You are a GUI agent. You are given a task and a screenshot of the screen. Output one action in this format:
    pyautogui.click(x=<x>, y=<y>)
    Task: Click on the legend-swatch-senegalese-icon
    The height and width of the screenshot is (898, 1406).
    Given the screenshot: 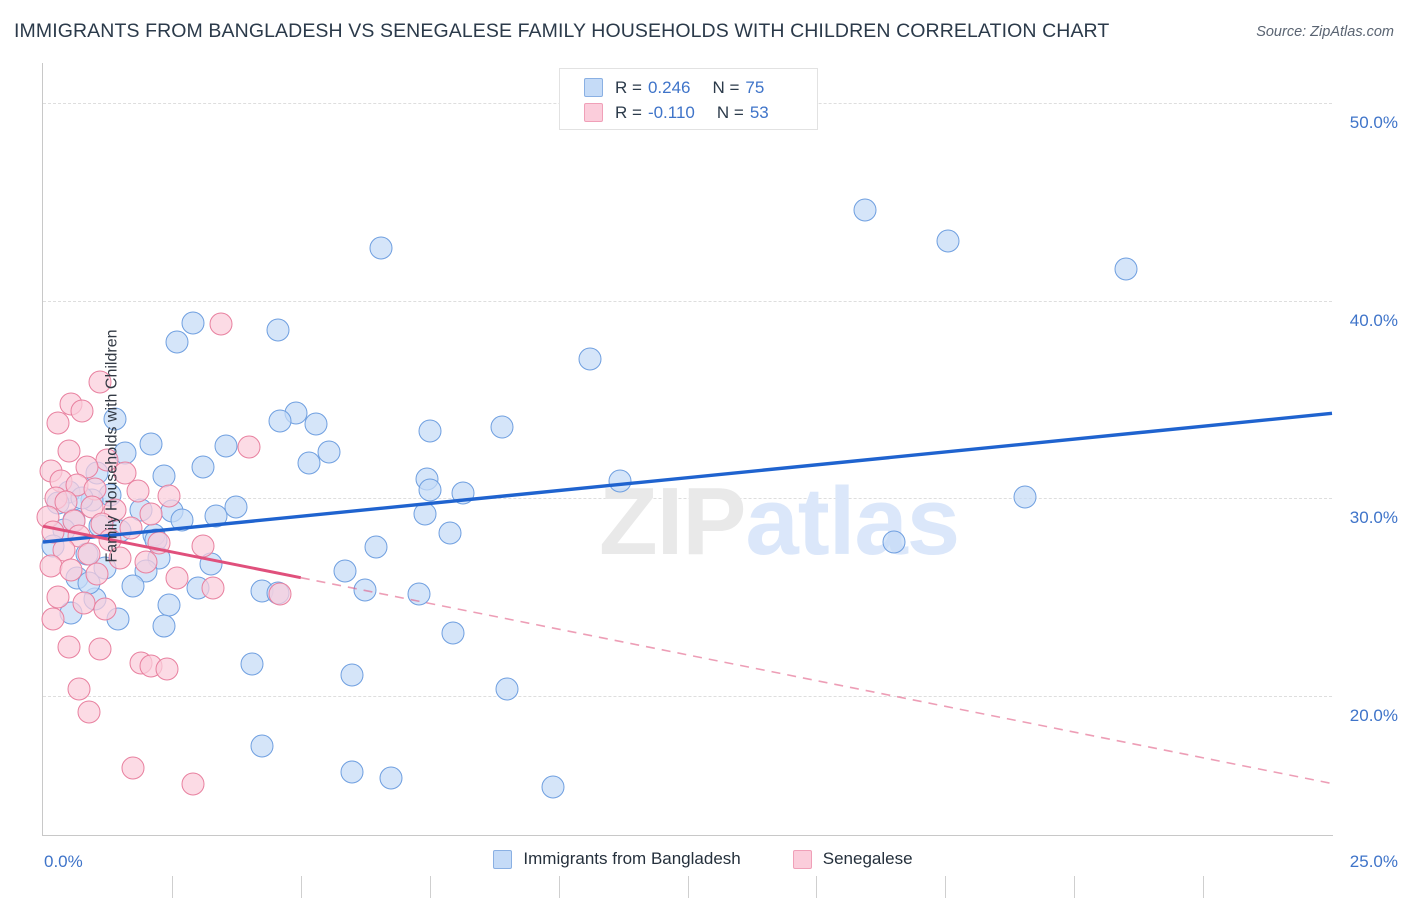 What is the action you would take?
    pyautogui.click(x=802, y=859)
    